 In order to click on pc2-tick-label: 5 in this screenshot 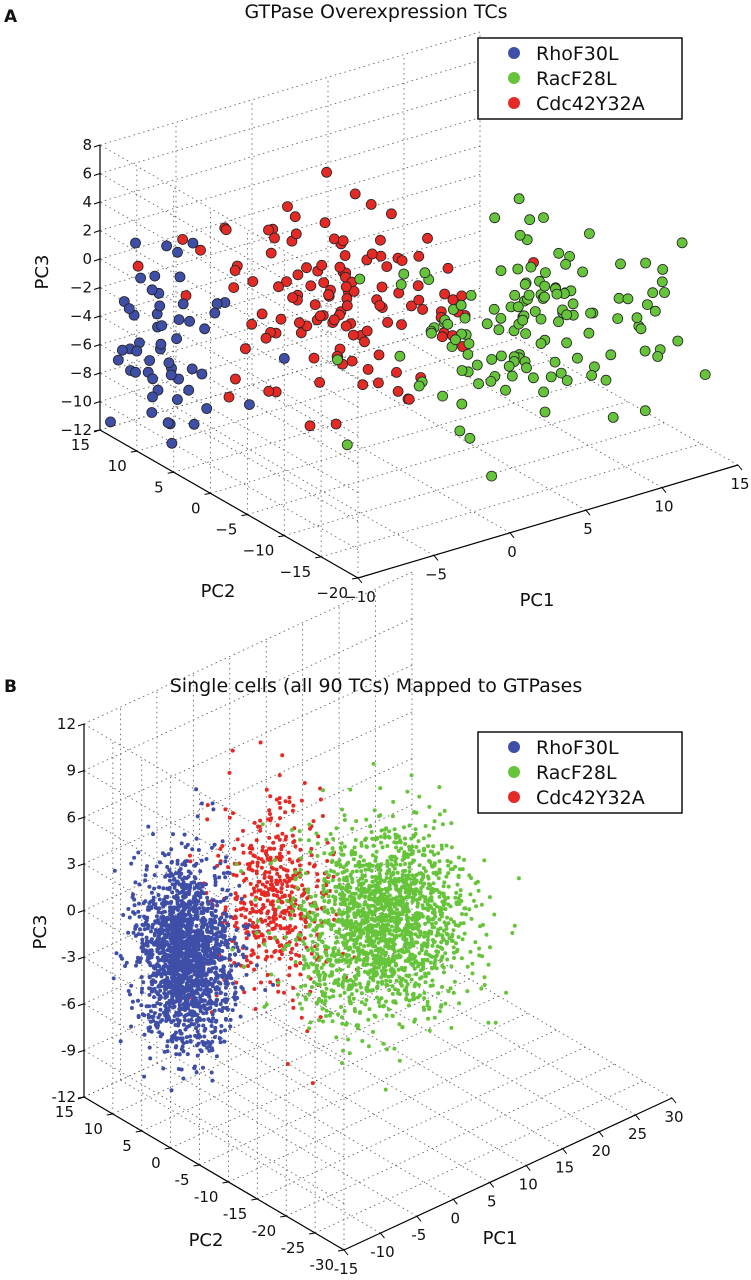, I will do `click(127, 1146)`.